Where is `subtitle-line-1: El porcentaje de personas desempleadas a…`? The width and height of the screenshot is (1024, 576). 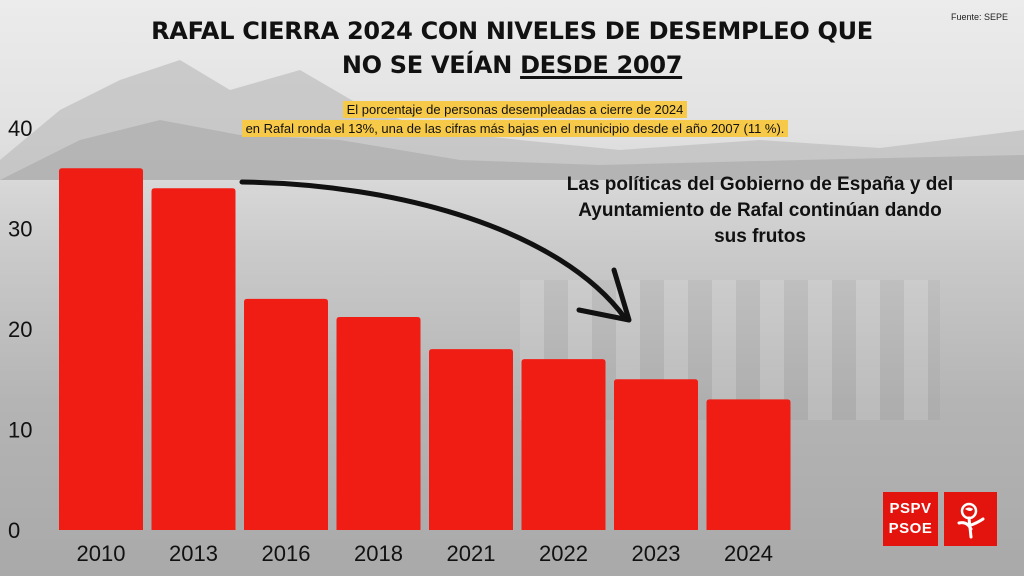 subtitle-line-1: El porcentaje de personas desempleadas a… is located at coordinates (515, 109).